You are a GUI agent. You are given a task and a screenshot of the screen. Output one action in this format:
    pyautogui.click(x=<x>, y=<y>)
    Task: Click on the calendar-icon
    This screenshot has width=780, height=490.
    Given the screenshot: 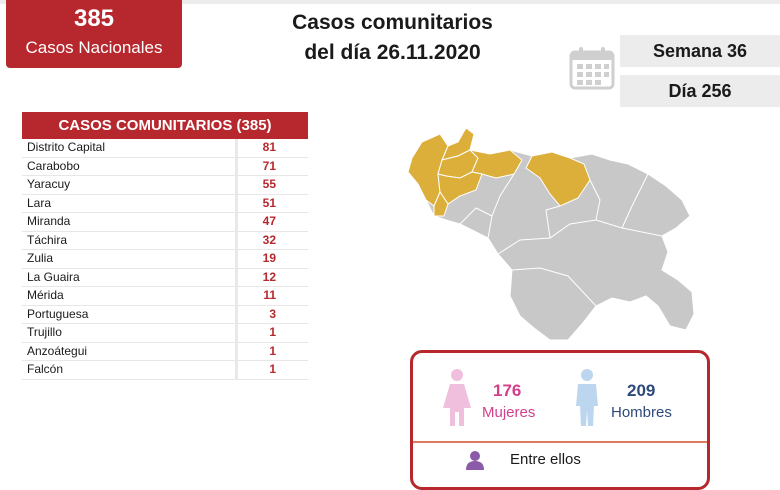 What is the action you would take?
    pyautogui.click(x=592, y=68)
    